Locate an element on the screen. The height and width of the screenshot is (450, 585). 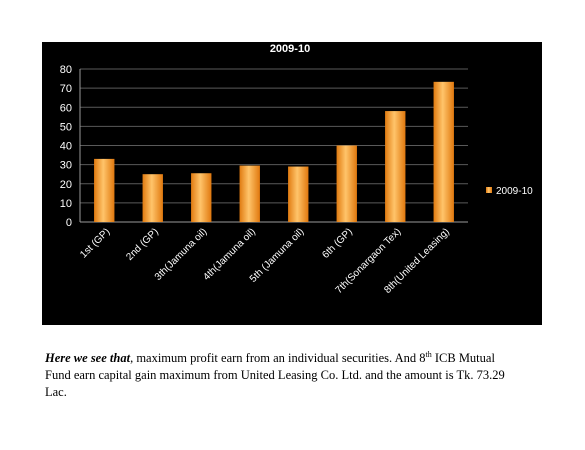
caption-superscript: th is located at coordinates (428, 354).